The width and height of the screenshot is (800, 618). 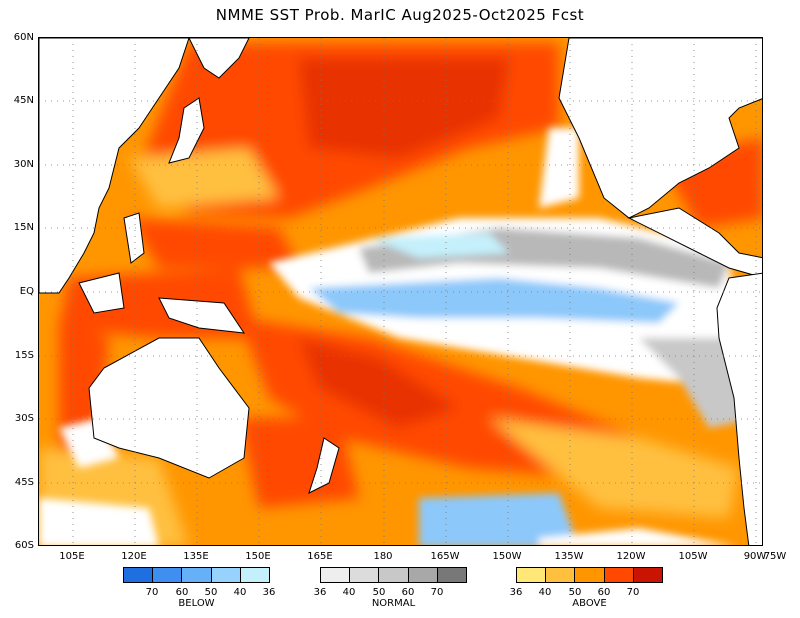 I want to click on lon-label-180: 180, so click(x=383, y=556).